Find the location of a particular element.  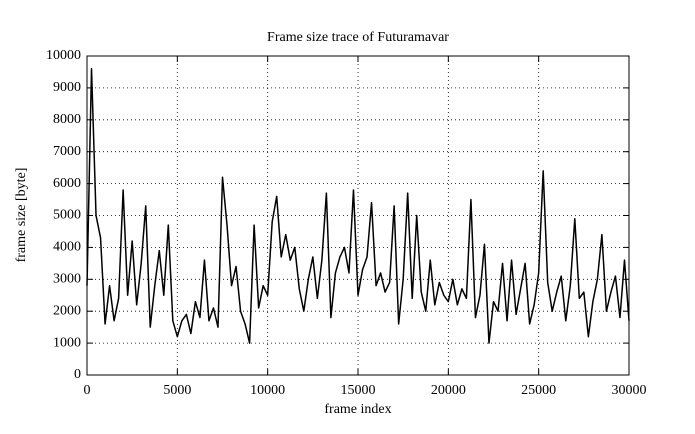

x-axis-label: frame index is located at coordinates (357, 409).